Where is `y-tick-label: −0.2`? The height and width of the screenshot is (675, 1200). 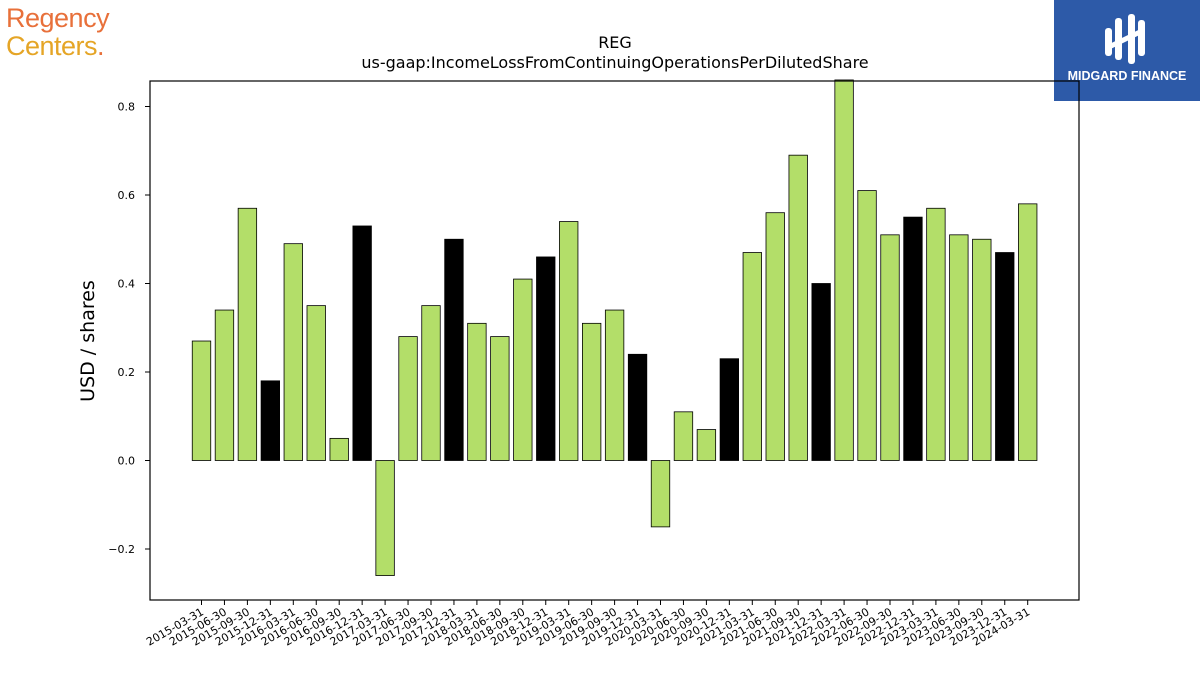
y-tick-label: −0.2 is located at coordinates (121, 549).